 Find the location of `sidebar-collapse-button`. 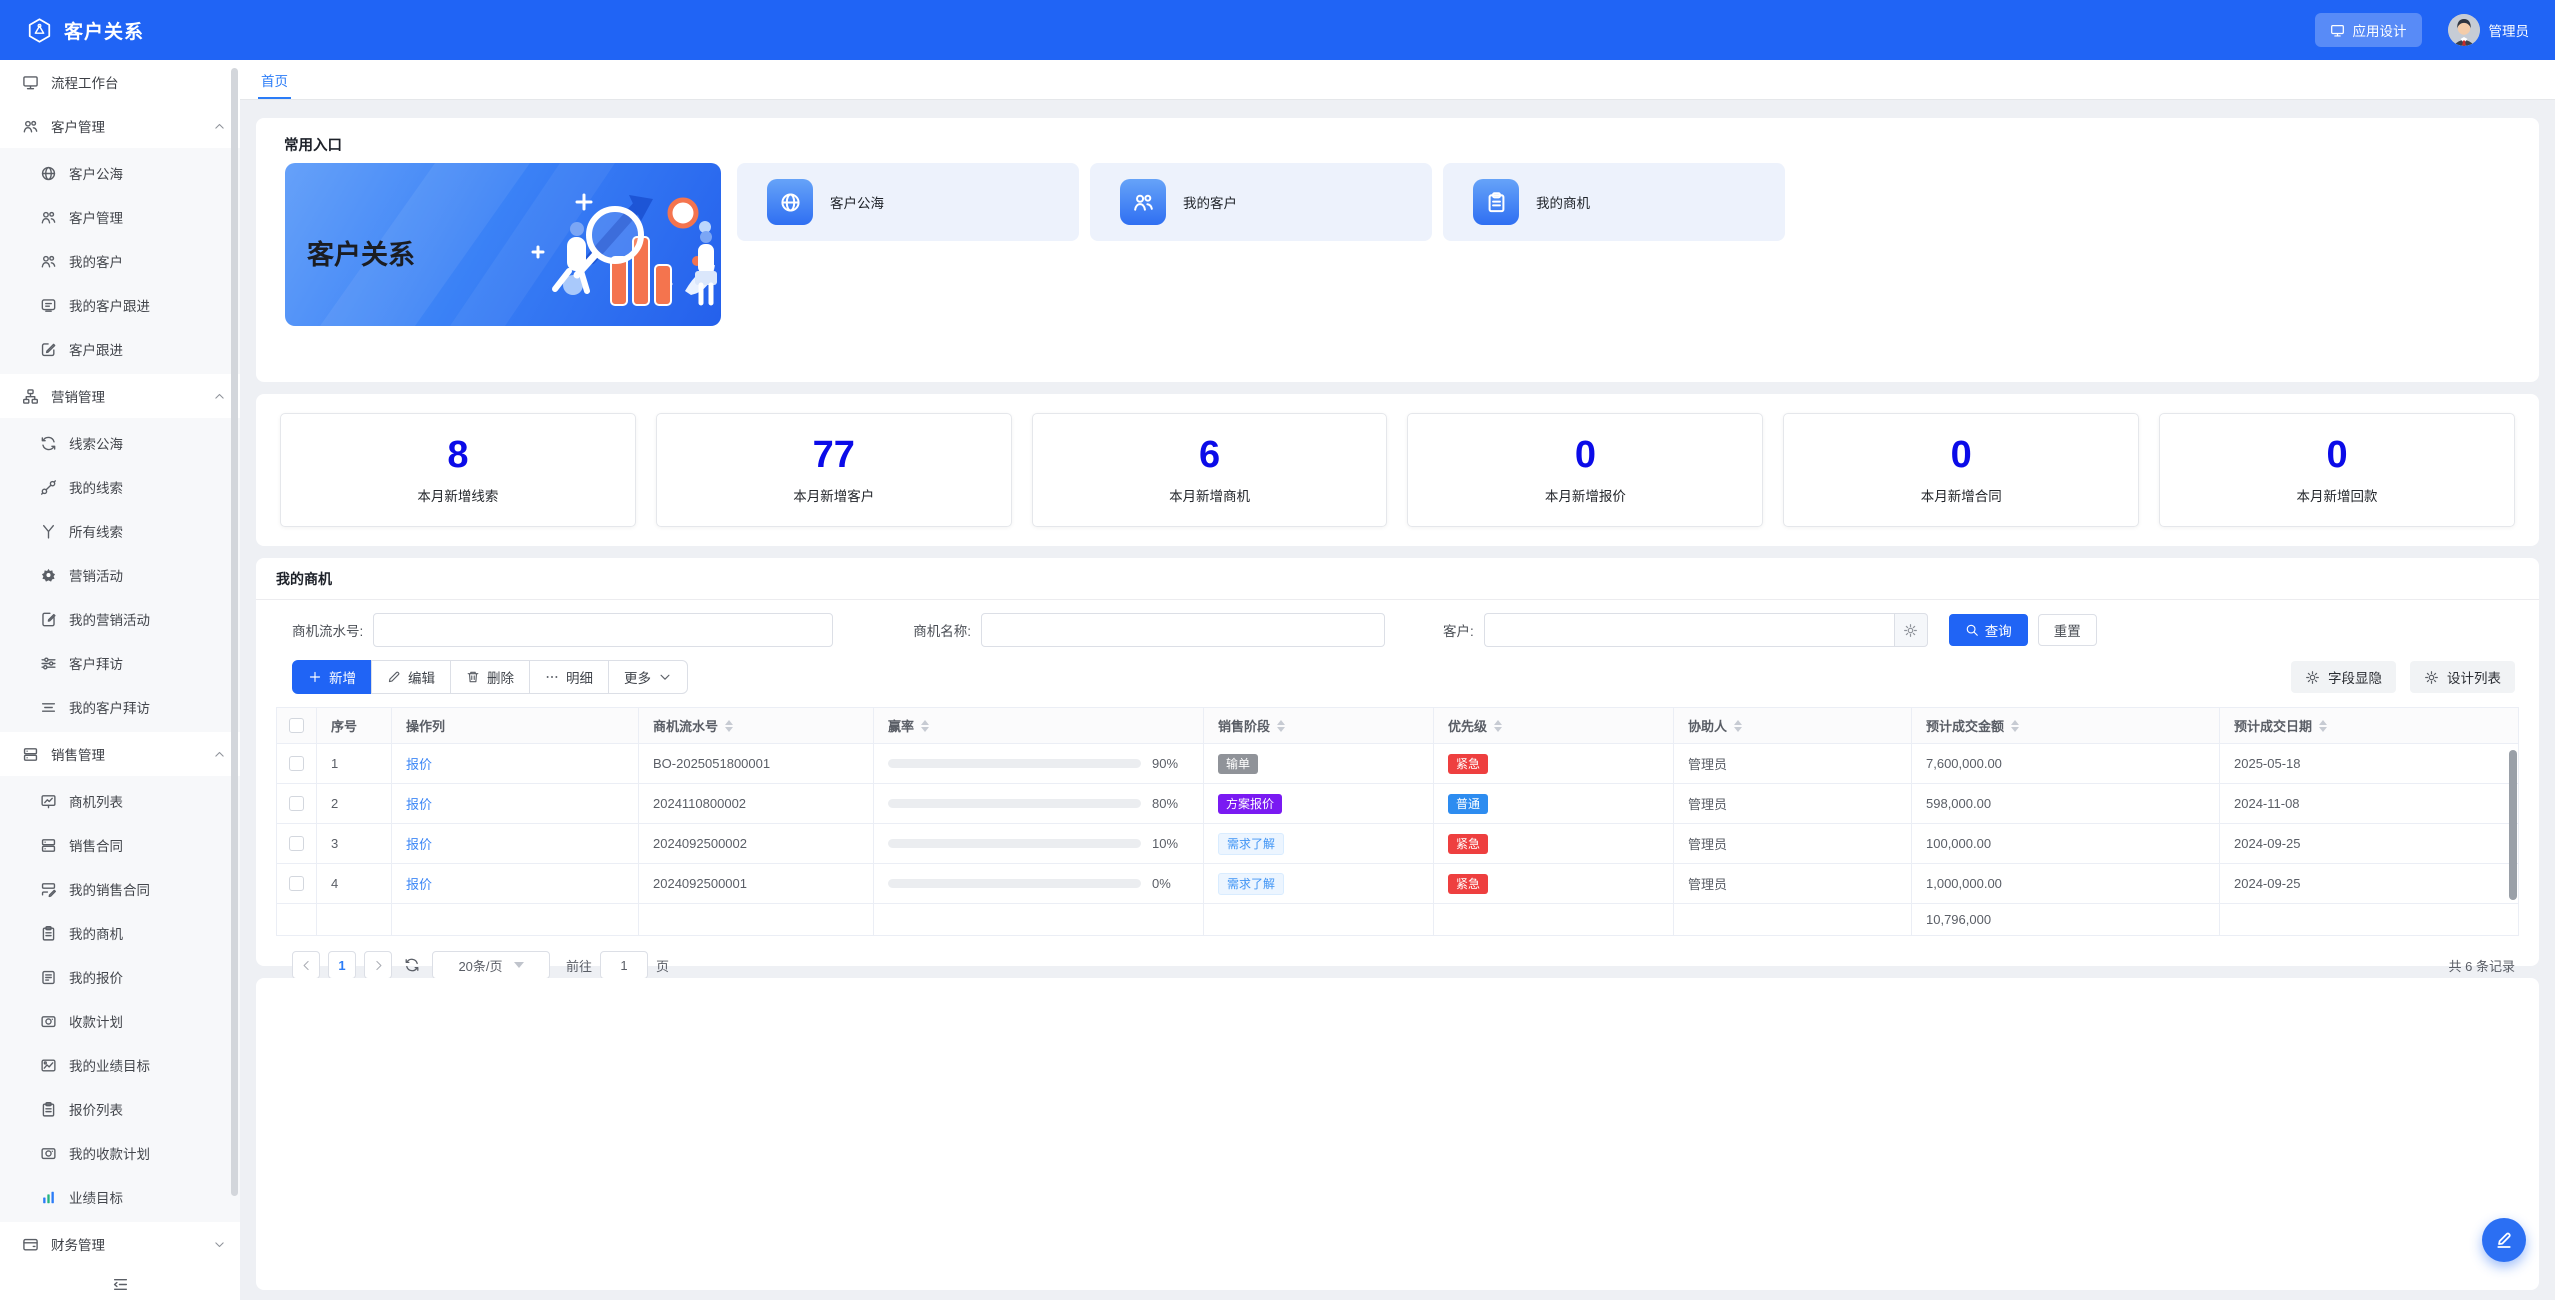

sidebar-collapse-button is located at coordinates (120, 1283).